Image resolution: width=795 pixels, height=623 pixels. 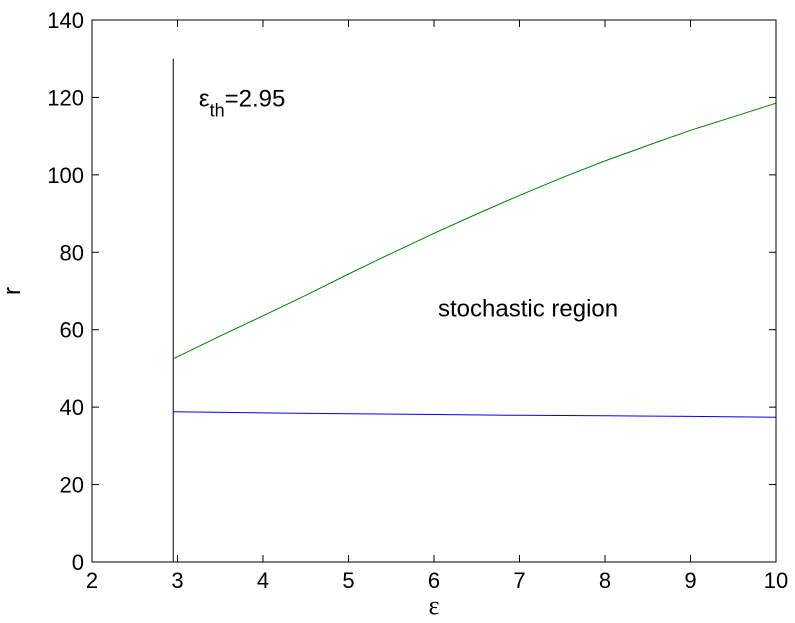 What do you see at coordinates (65, 20) in the screenshot?
I see `y-tick-label: 140` at bounding box center [65, 20].